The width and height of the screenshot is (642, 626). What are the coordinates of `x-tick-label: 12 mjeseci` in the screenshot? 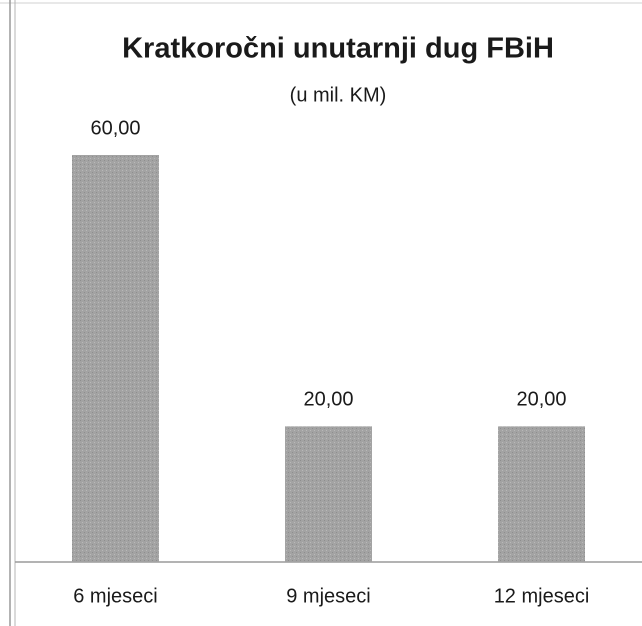 It's located at (542, 596).